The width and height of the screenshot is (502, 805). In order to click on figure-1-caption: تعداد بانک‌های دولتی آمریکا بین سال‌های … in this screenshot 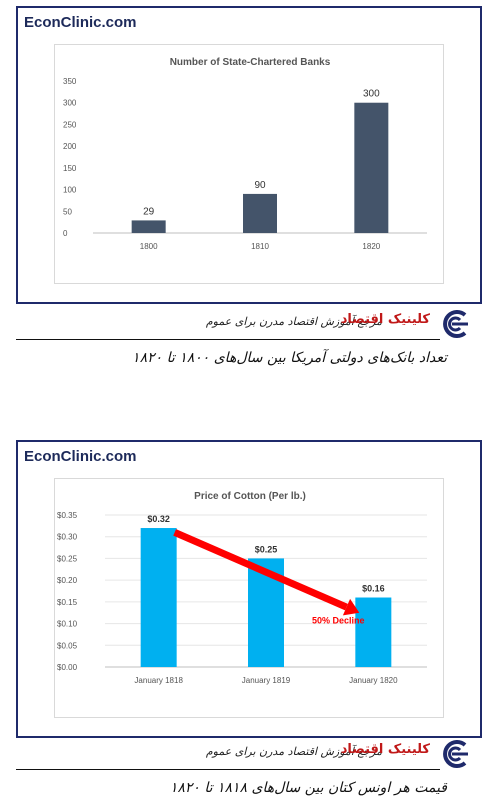, I will do `click(289, 358)`.